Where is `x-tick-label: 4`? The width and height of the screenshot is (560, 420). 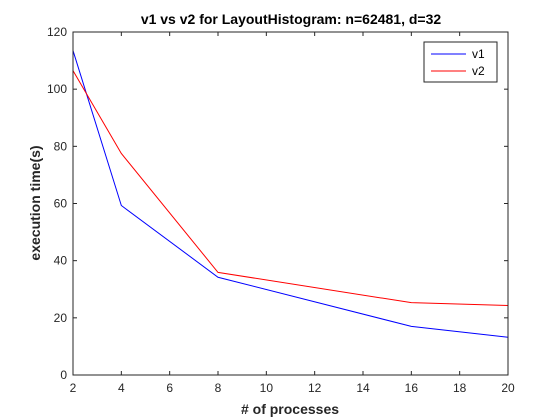 x-tick-label: 4 is located at coordinates (121, 388).